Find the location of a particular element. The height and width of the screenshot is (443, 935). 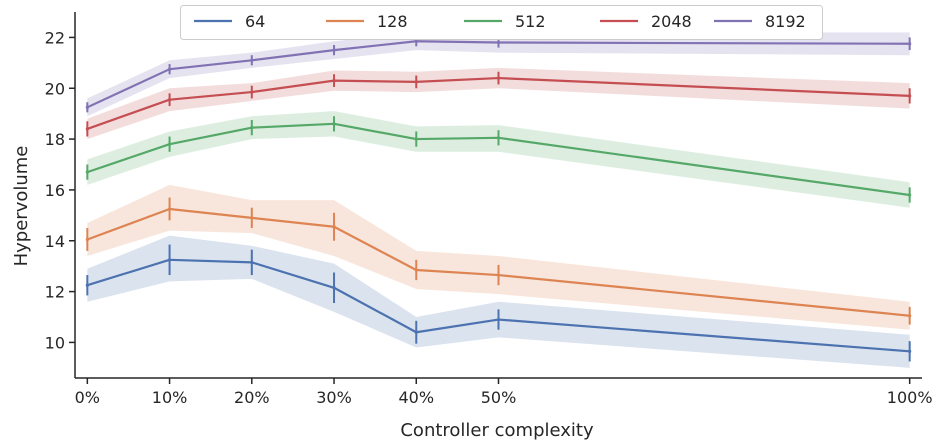

y-tick-label: 18 is located at coordinates (55, 139).